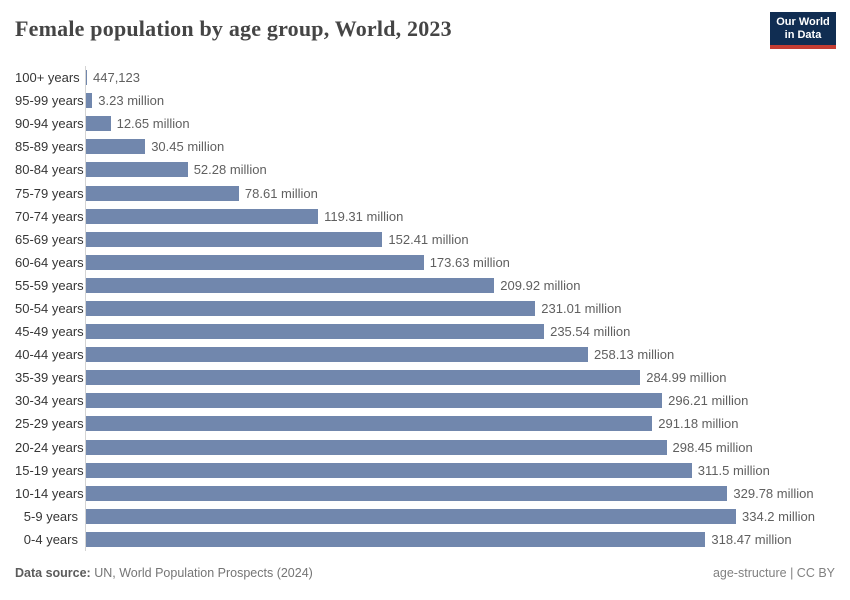 This screenshot has width=850, height=600. Describe the element at coordinates (49, 262) in the screenshot. I see `age-group-label: 60-64 years` at that location.